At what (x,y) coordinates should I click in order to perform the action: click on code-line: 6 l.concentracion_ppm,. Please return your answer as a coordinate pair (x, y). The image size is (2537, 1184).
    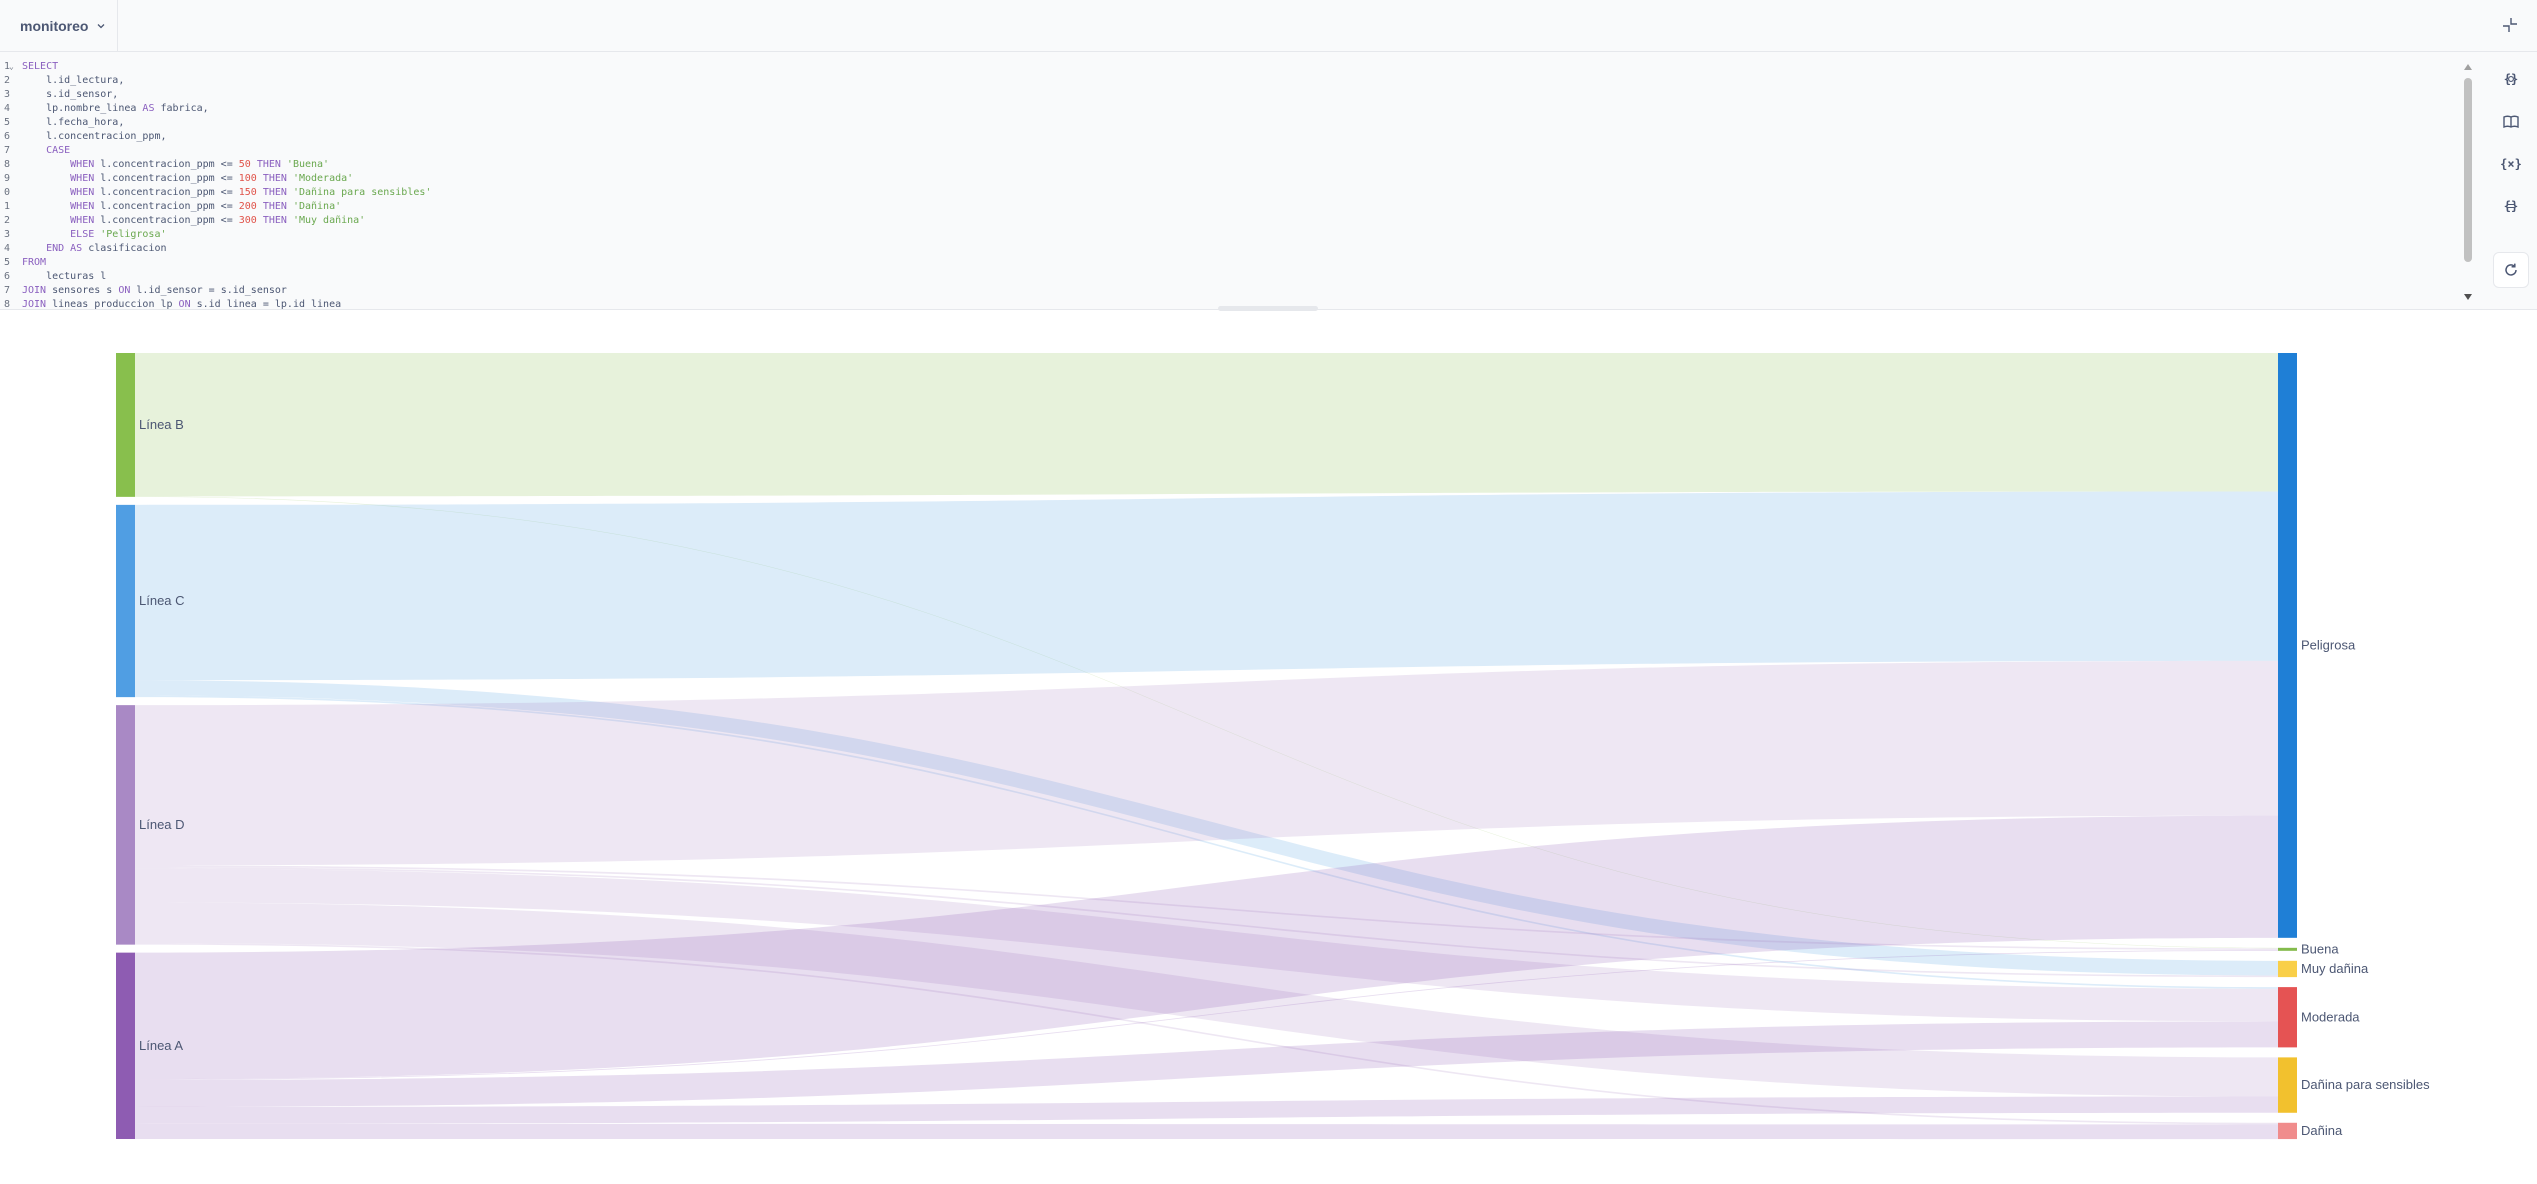
    Looking at the image, I should click on (1220, 137).